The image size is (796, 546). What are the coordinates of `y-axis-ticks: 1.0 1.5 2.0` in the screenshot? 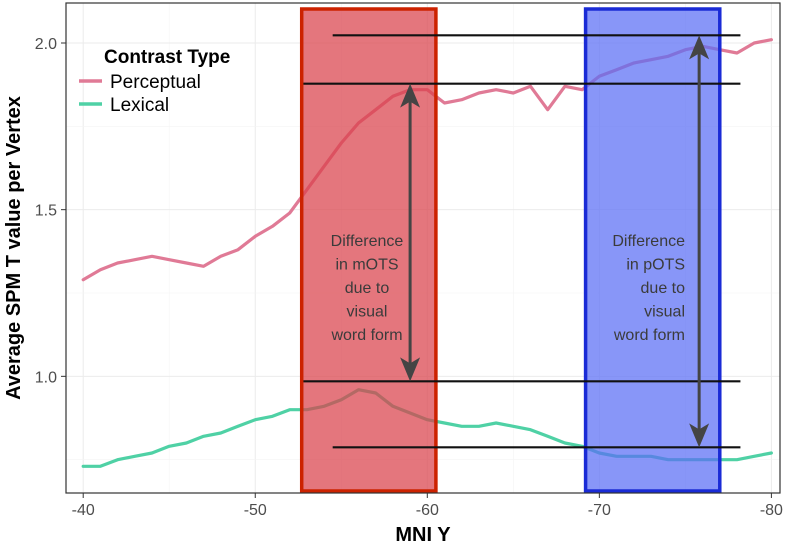 It's located at (50, 211).